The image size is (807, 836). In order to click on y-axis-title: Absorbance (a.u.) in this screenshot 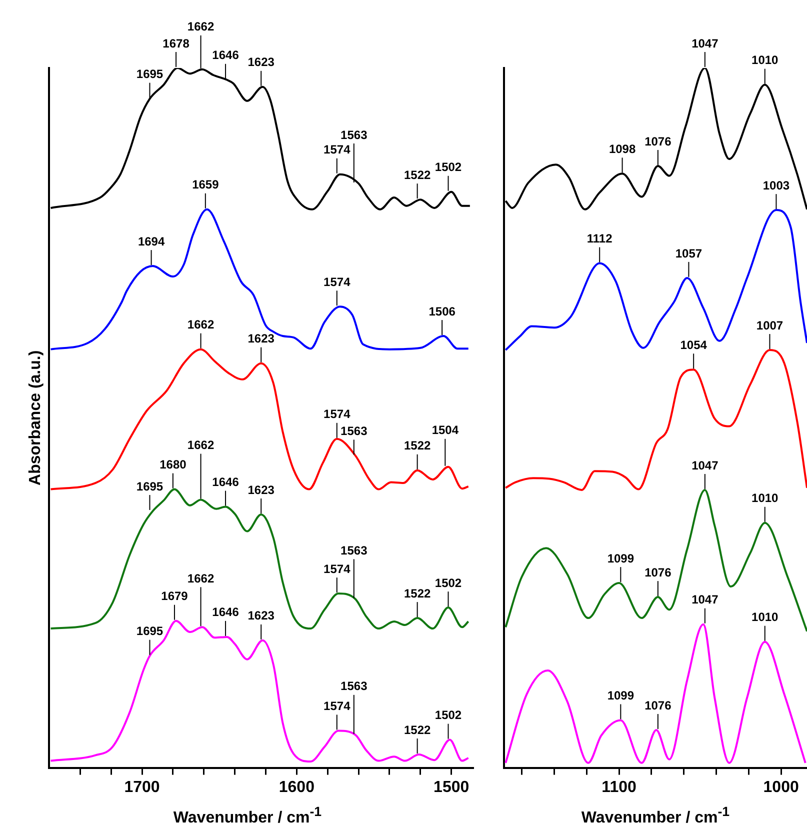, I will do `click(35, 418)`.